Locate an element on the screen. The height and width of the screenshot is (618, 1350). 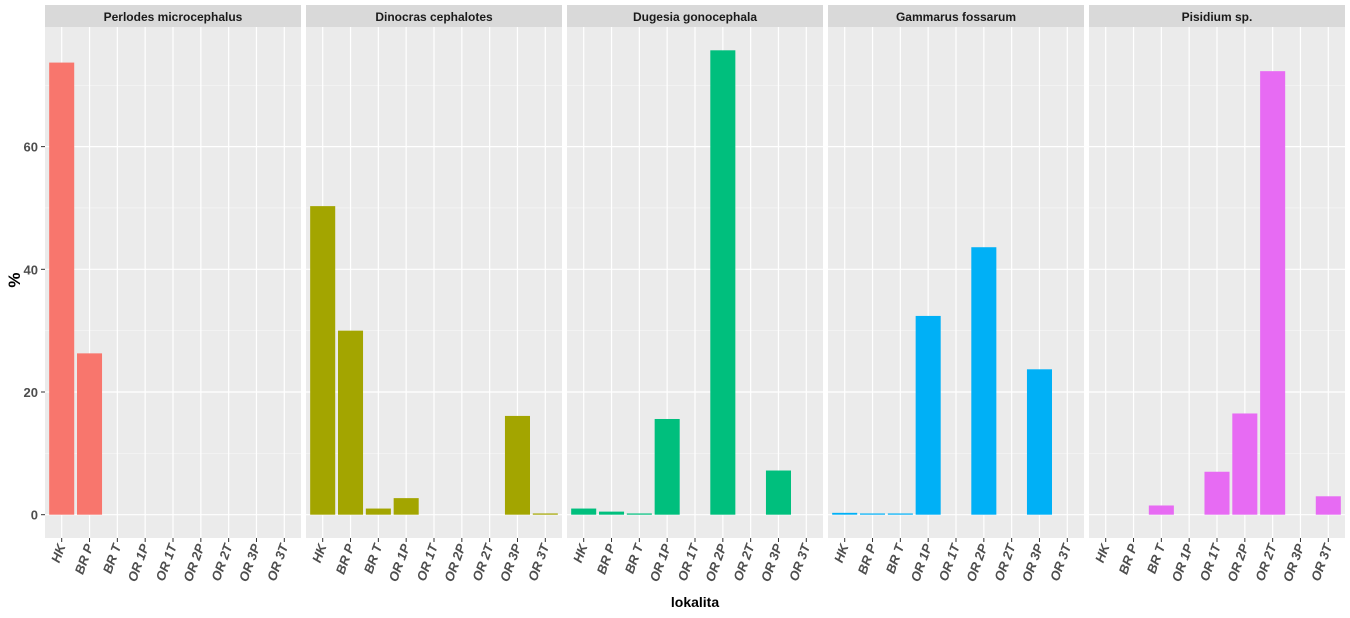
y-axis: 0 20 40 60 is located at coordinates (34, 331).